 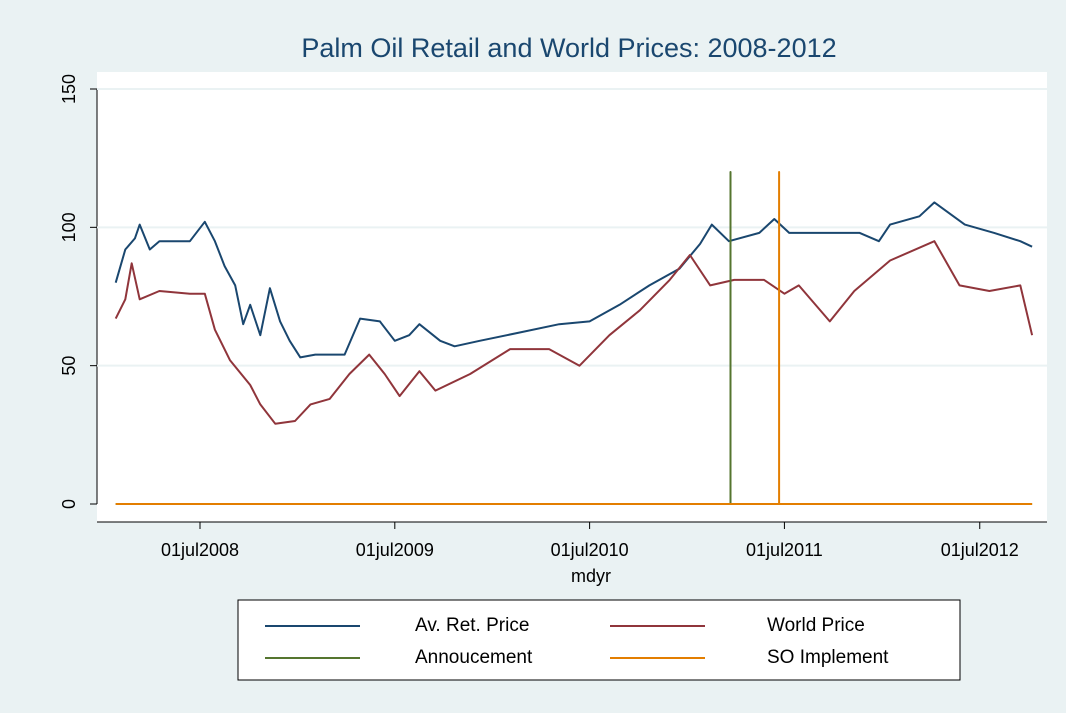 I want to click on x-tick-label: 01jul2011, so click(x=784, y=550).